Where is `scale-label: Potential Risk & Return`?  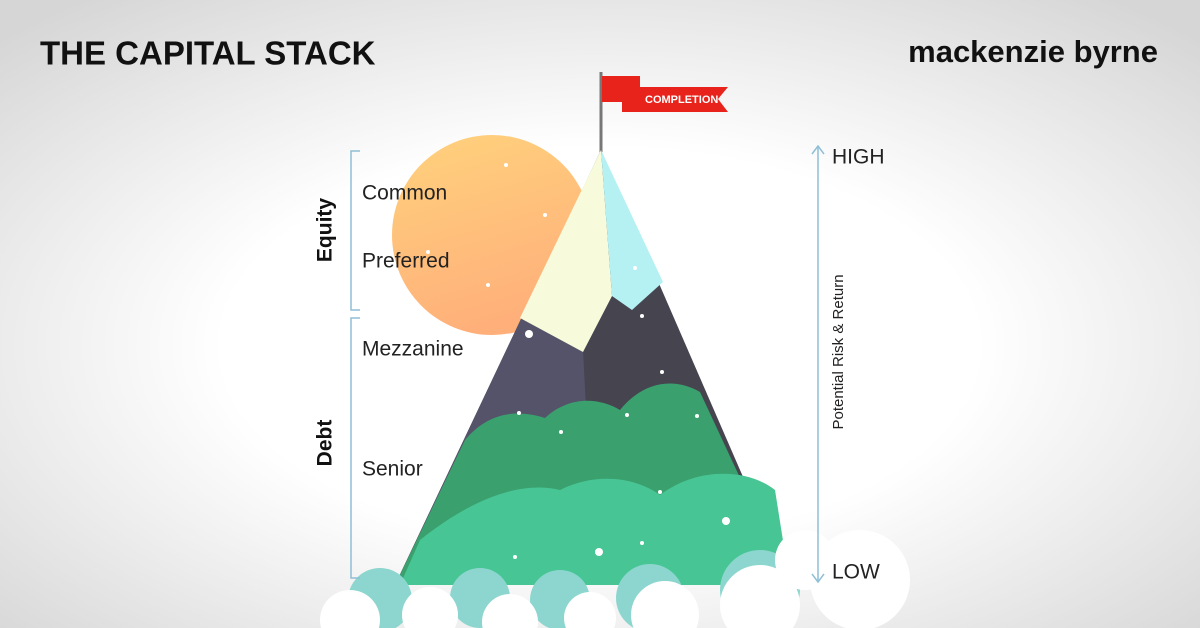 scale-label: Potential Risk & Return is located at coordinates (838, 351).